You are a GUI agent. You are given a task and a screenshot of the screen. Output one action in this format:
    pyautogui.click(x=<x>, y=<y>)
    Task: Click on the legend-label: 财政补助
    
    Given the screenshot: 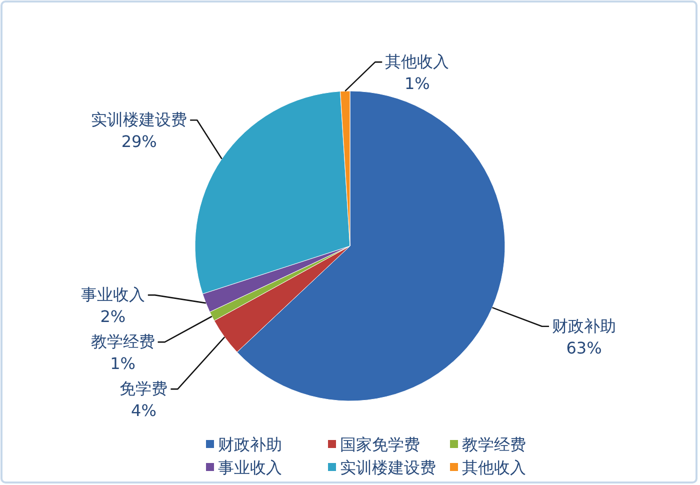 What is the action you would take?
    pyautogui.click(x=250, y=444)
    